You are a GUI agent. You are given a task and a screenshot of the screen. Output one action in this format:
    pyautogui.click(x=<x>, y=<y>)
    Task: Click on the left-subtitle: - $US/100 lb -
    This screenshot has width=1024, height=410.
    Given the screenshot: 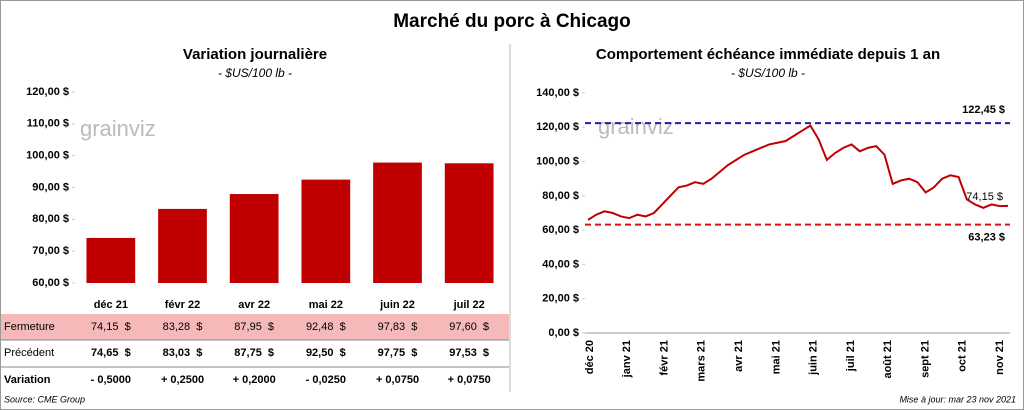 What is the action you would take?
    pyautogui.click(x=255, y=73)
    